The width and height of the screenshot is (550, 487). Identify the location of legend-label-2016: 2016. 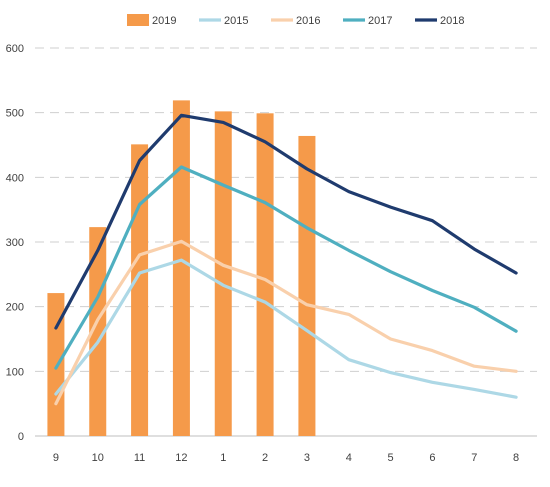
(308, 21).